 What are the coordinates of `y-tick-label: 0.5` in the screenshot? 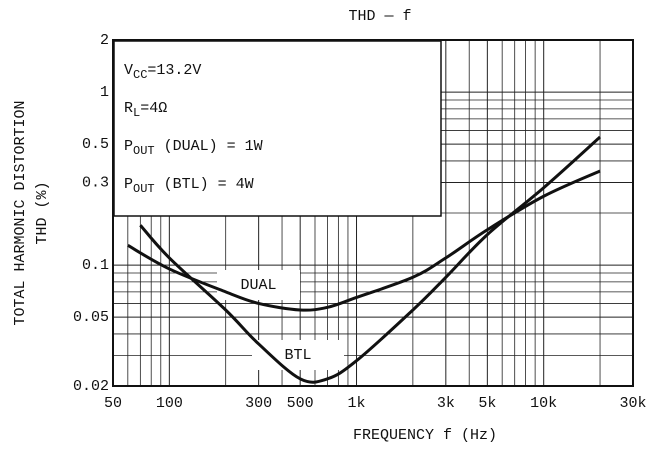 It's located at (95, 144).